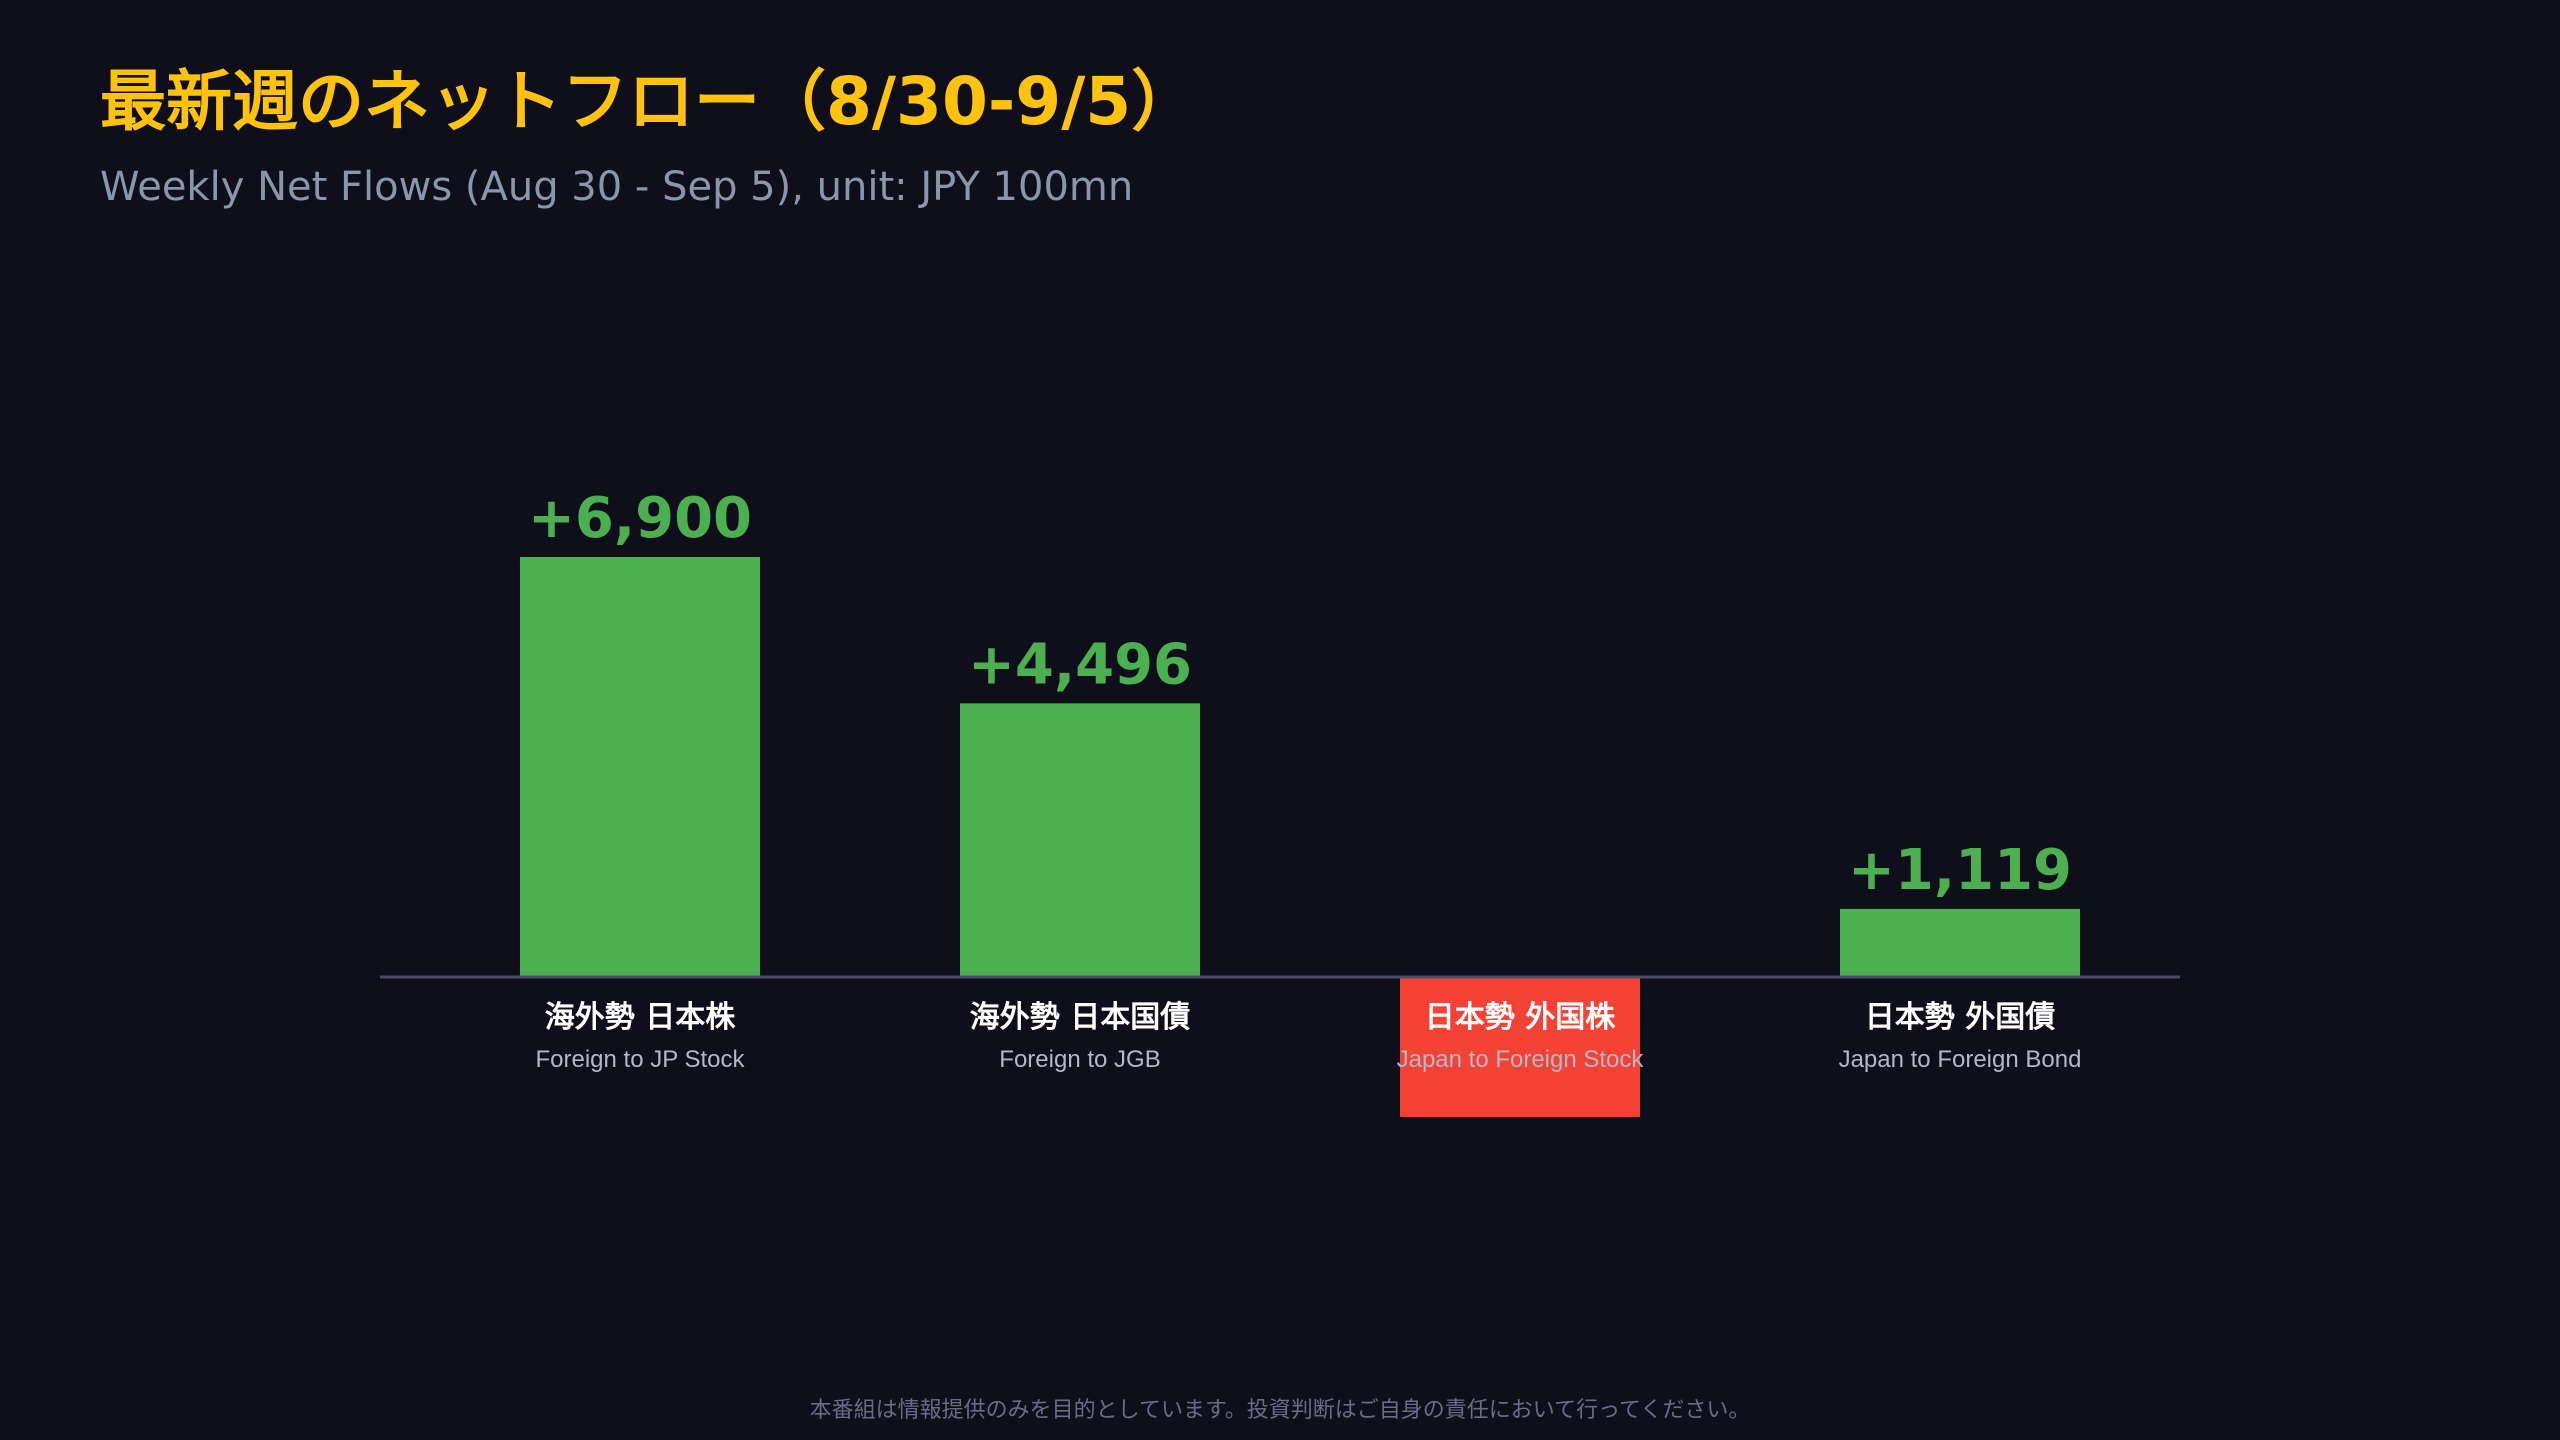 The image size is (2560, 1440). I want to click on category-sublabel-1: Foreign to JP Stock, so click(641, 1059).